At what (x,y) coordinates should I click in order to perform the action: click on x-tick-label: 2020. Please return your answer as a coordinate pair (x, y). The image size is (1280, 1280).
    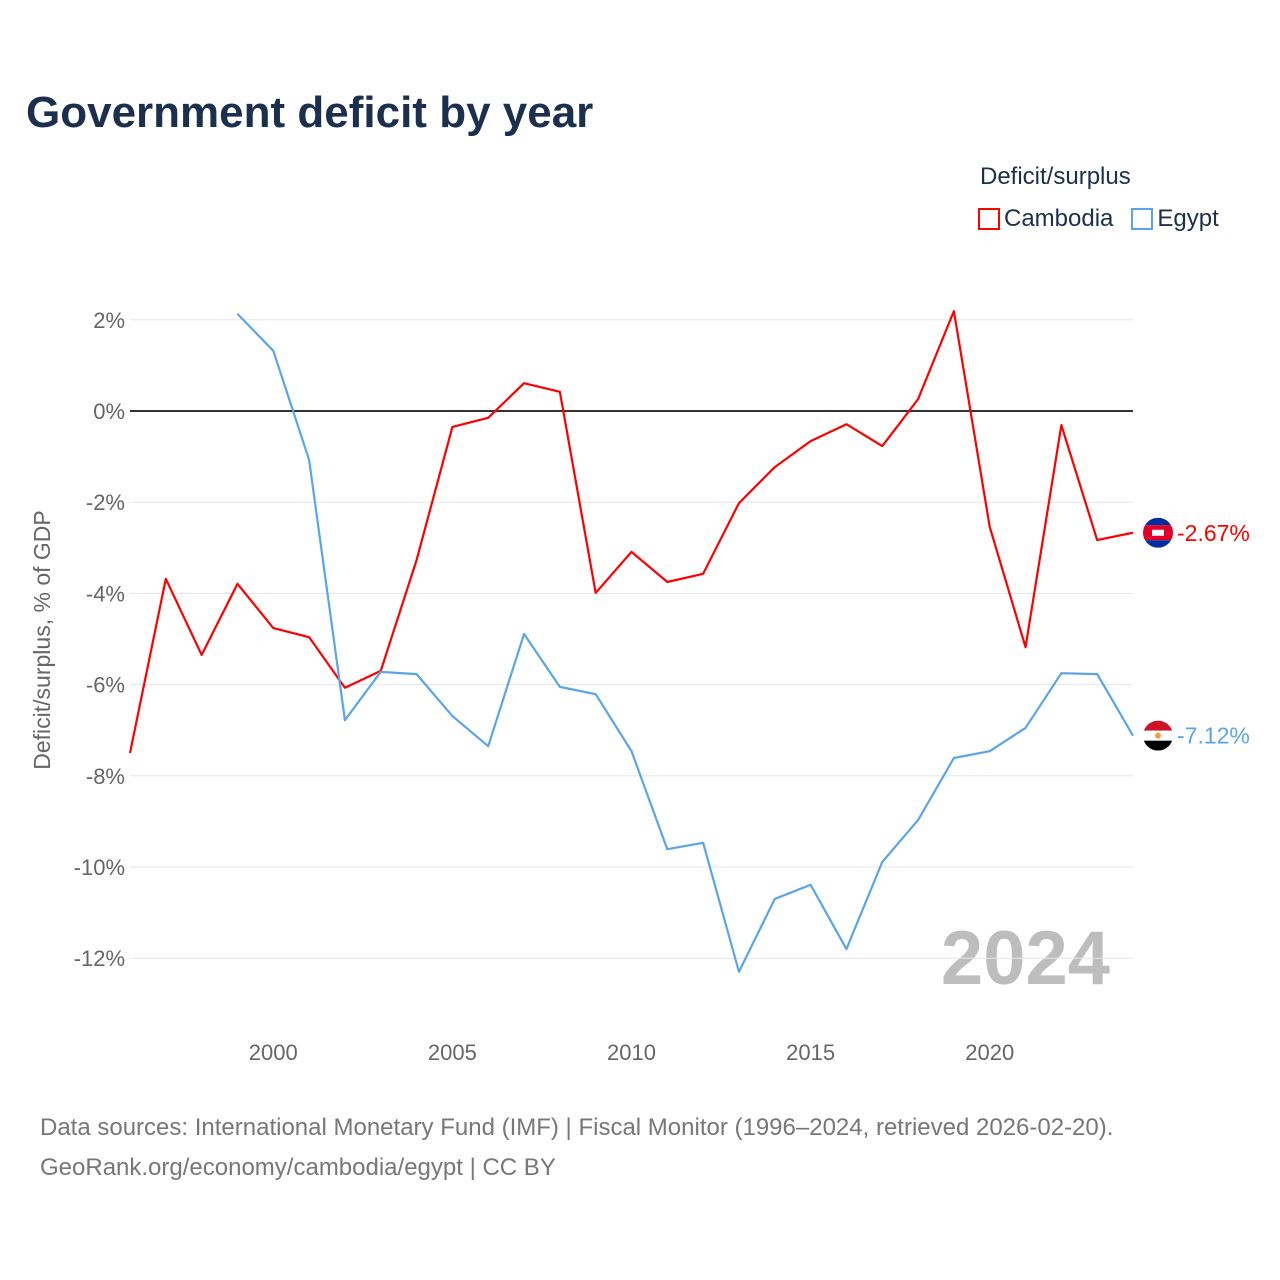
    Looking at the image, I should click on (989, 1052).